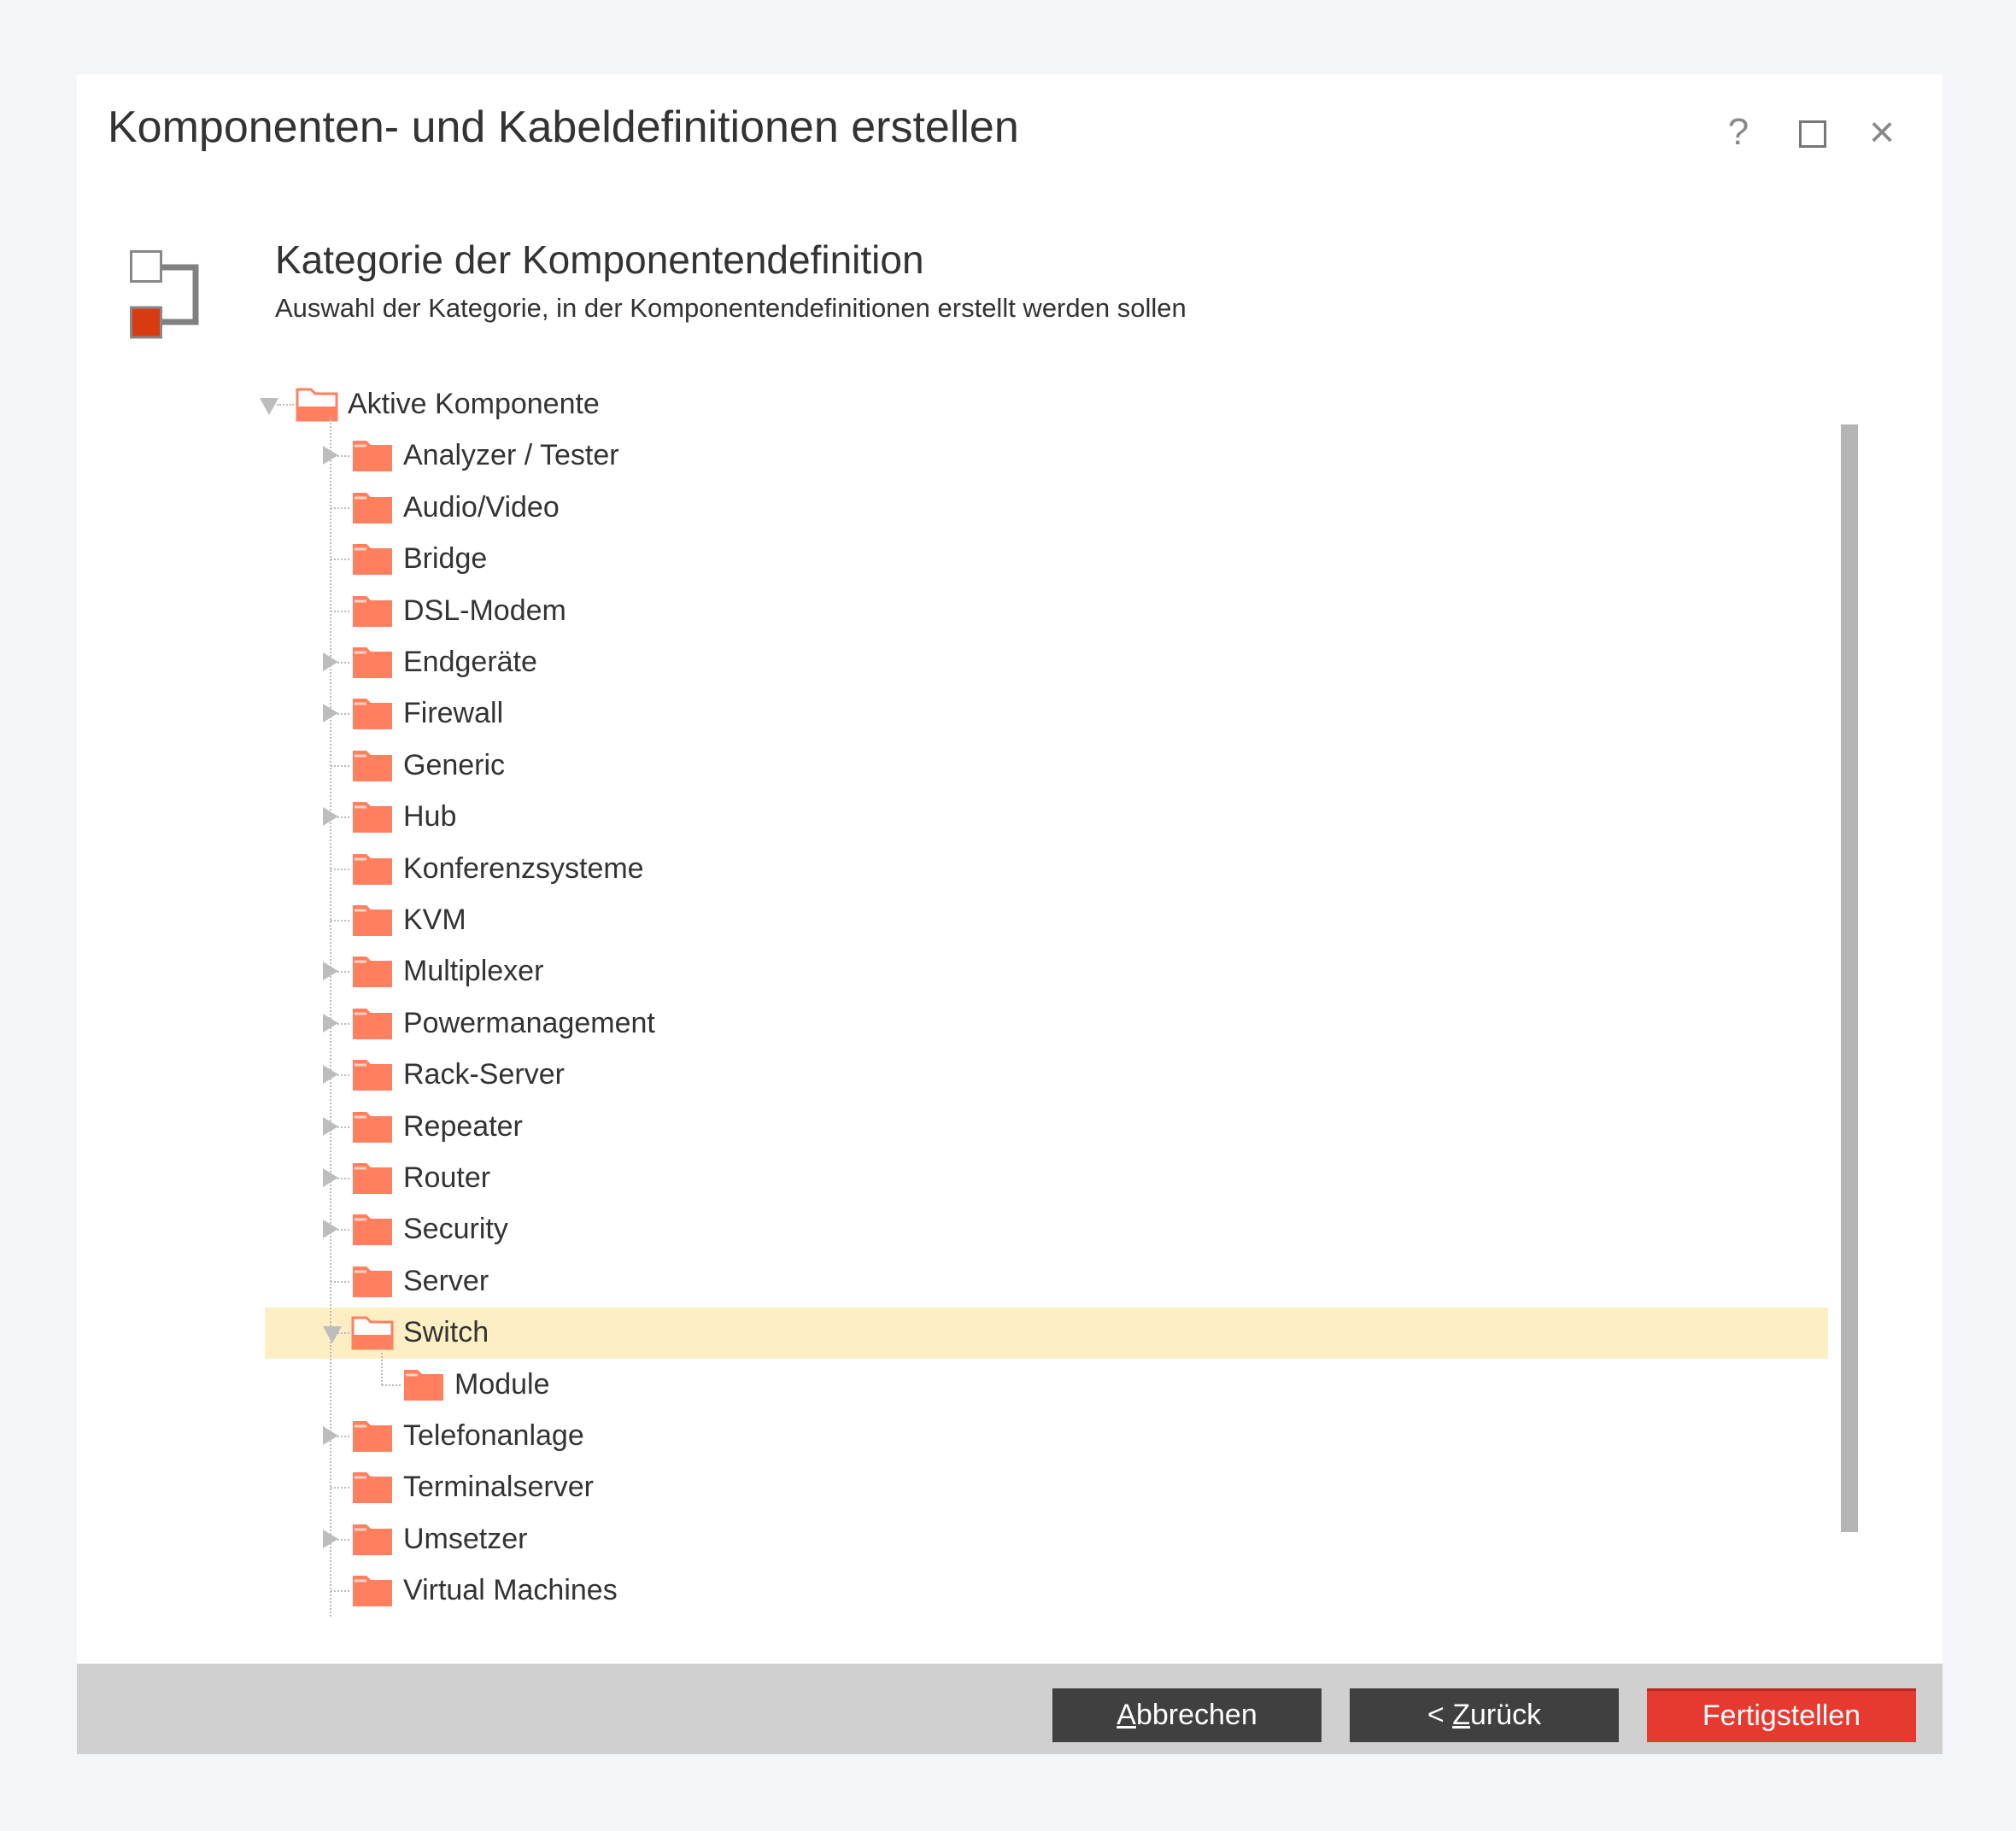 Image resolution: width=2016 pixels, height=1831 pixels. I want to click on back-button: < Zurück, so click(1484, 1715).